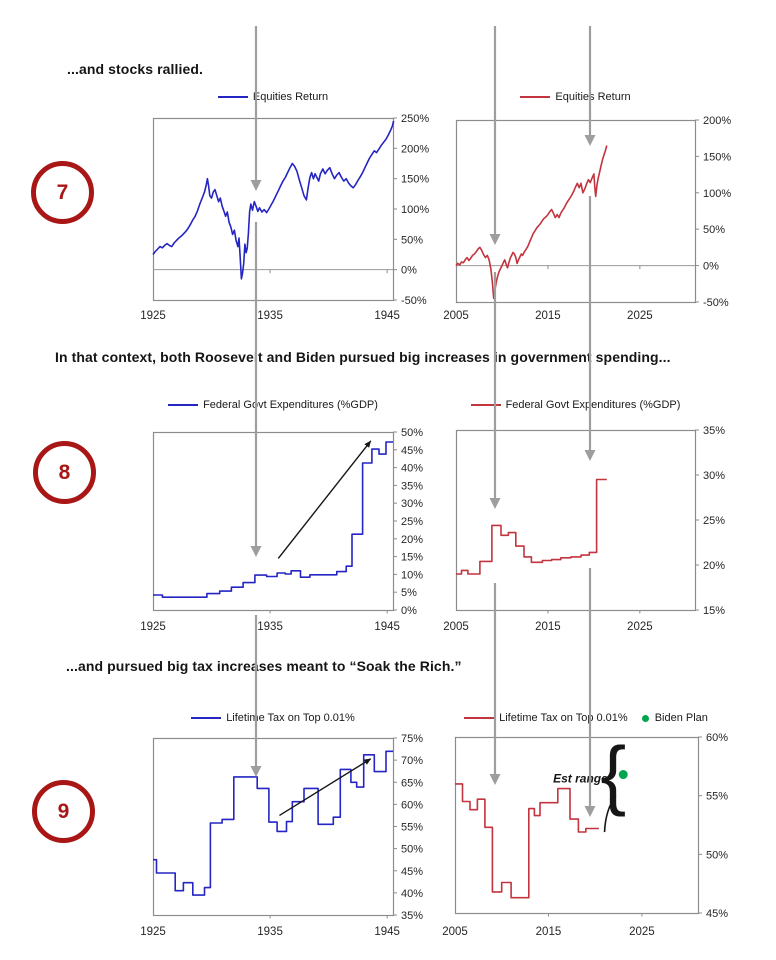 This screenshot has width=776, height=960. I want to click on step-badge-8-label: 8, so click(64, 472).